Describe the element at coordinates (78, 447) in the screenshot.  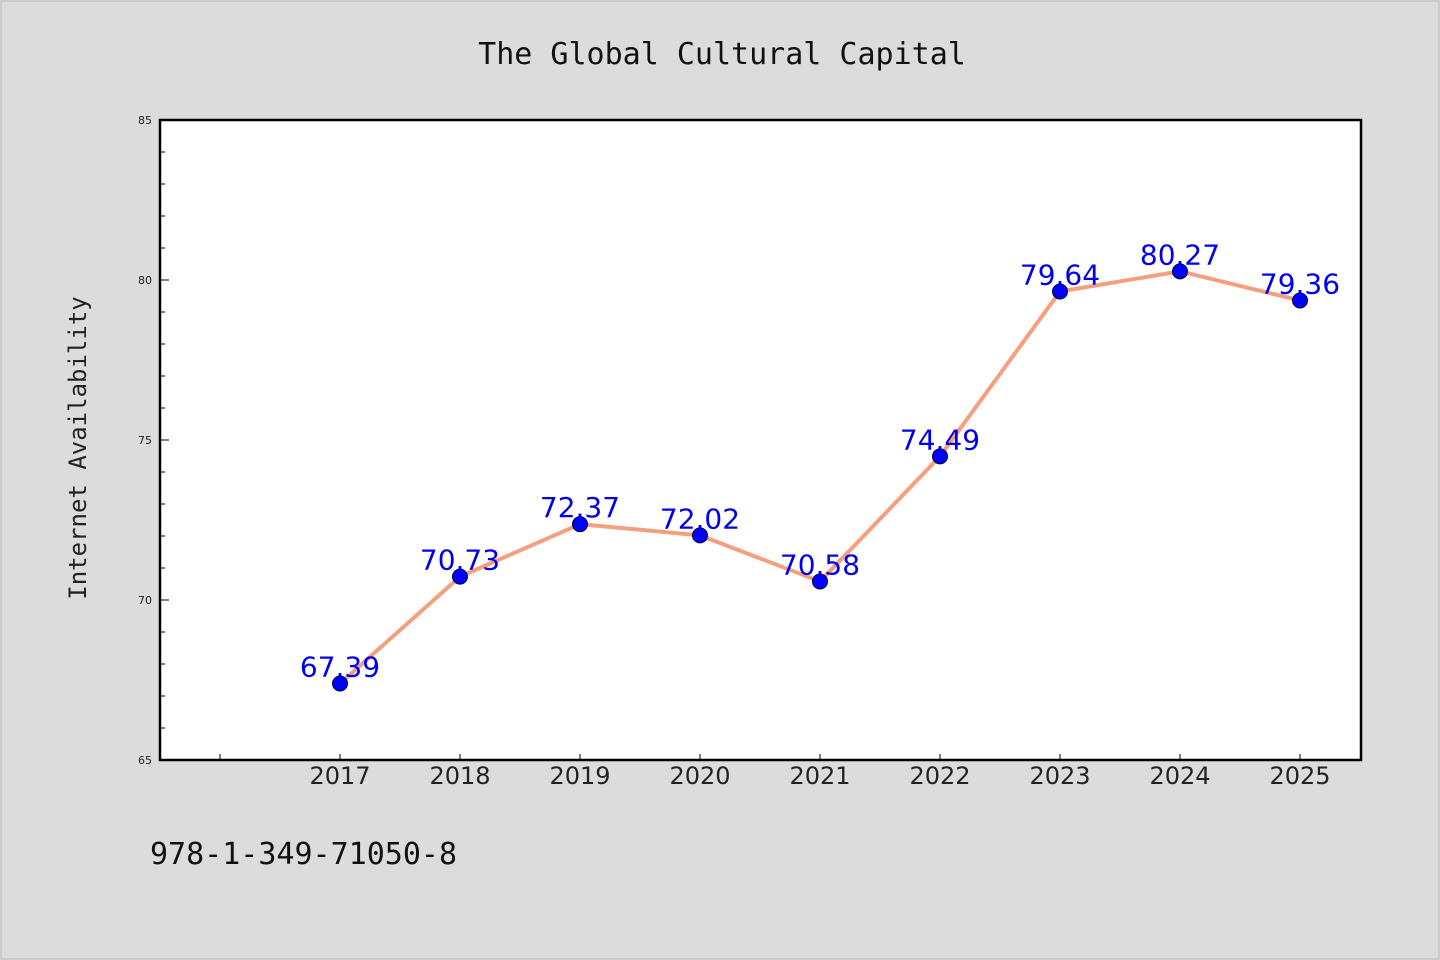
I see `y-axis-label: Internet Availability` at that location.